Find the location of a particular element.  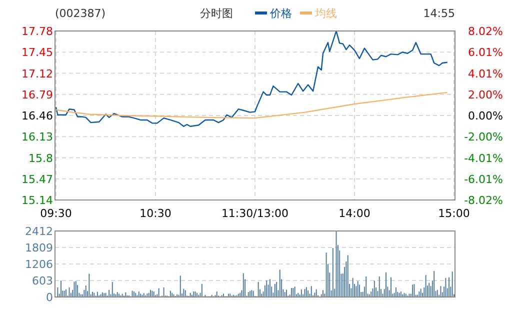

y2-tick-label: 2.00% is located at coordinates (485, 95).